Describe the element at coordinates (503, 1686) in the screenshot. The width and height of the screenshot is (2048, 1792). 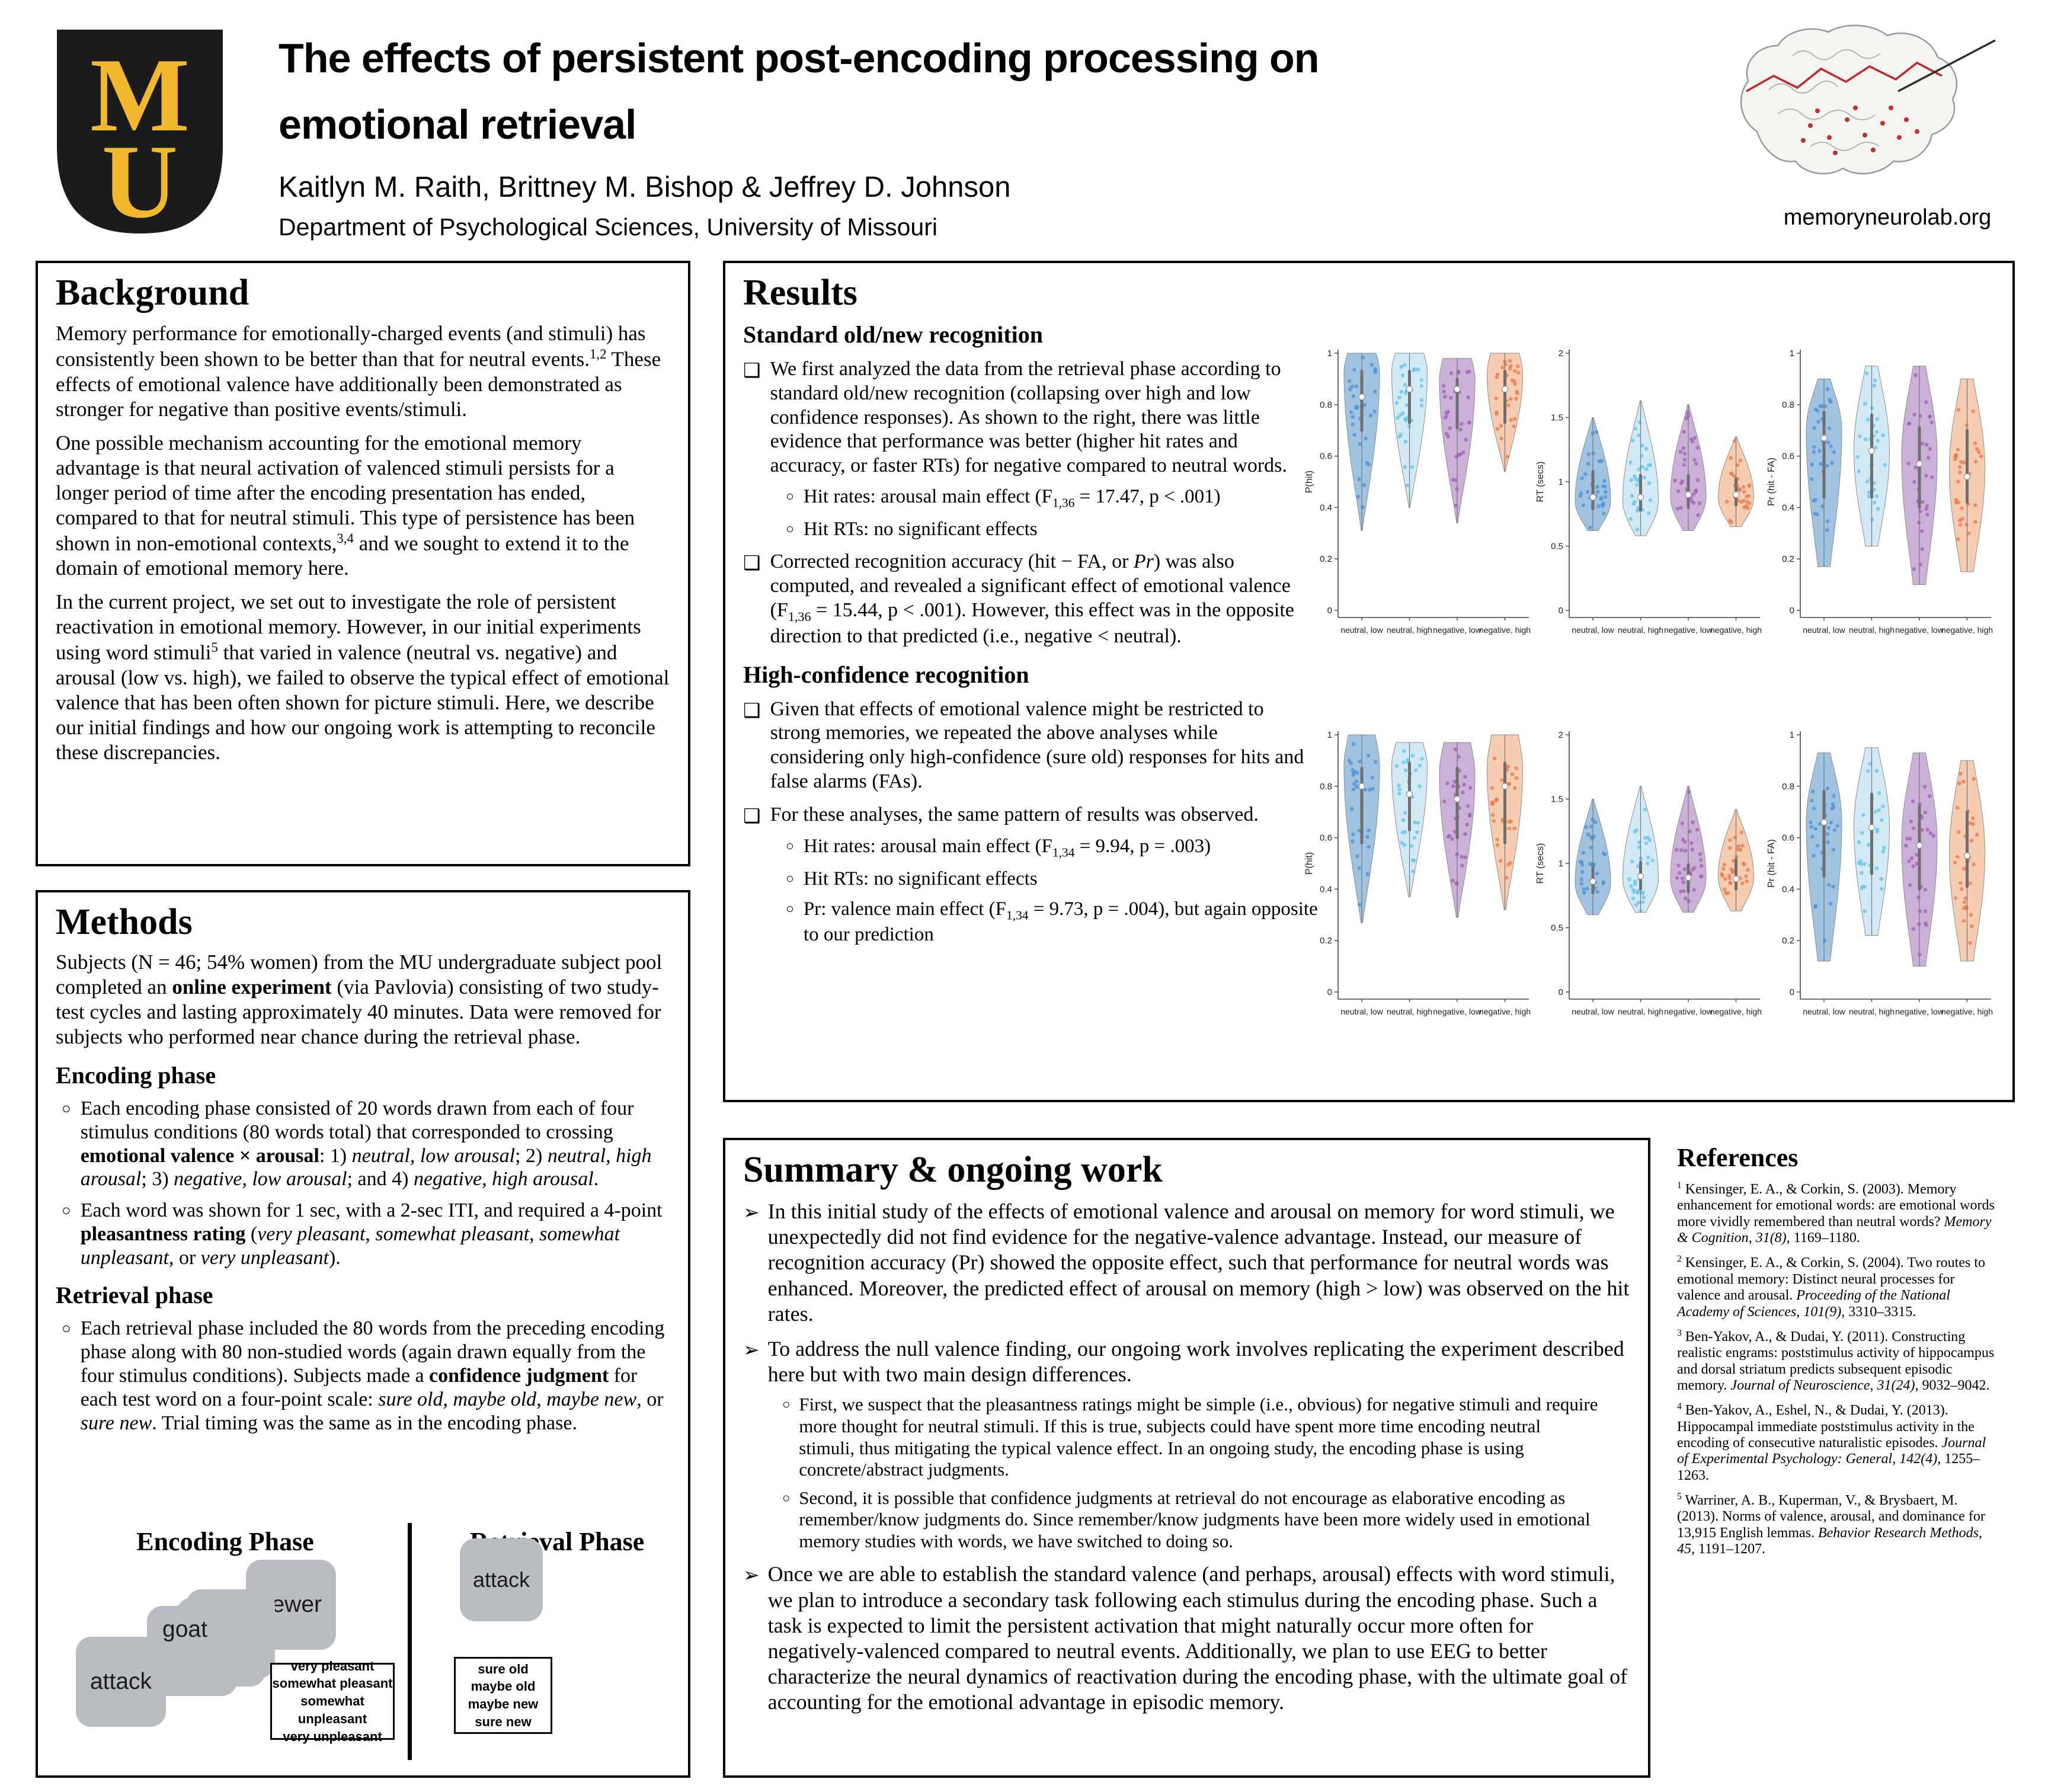
I see `confidence-option: maybe old` at that location.